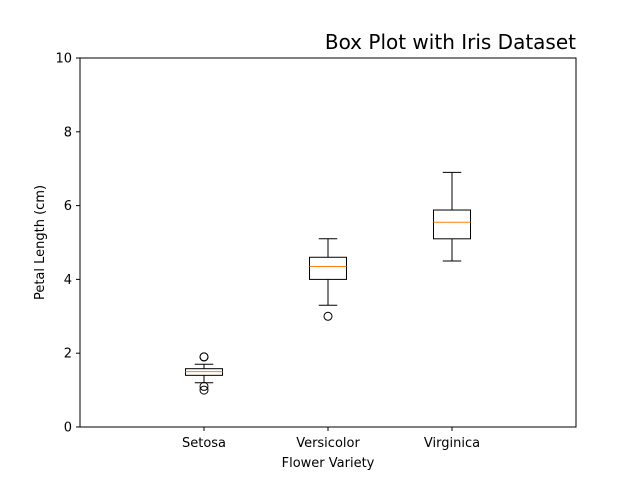  I want to click on y-tick-label: 8, so click(68, 132).